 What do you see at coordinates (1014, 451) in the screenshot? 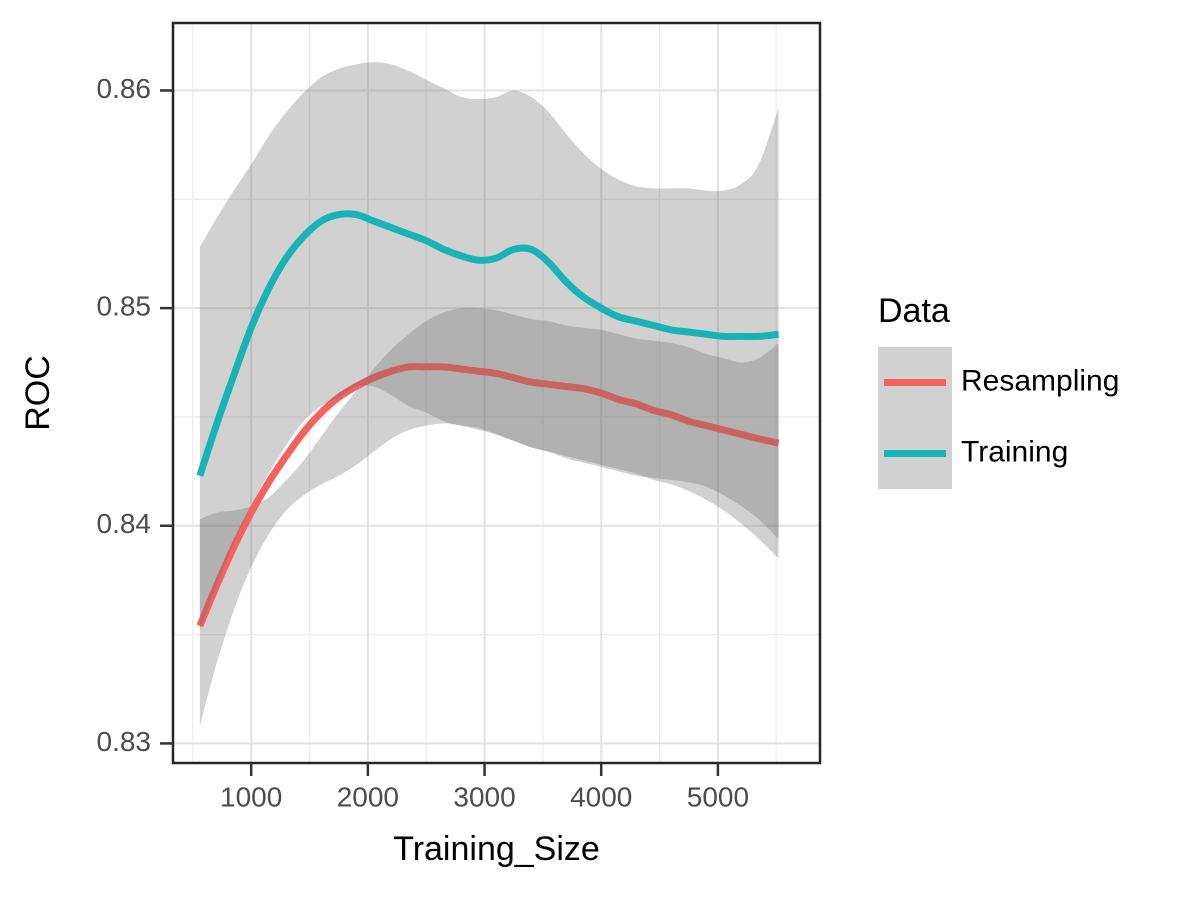
I see `legend-label-training: Training` at bounding box center [1014, 451].